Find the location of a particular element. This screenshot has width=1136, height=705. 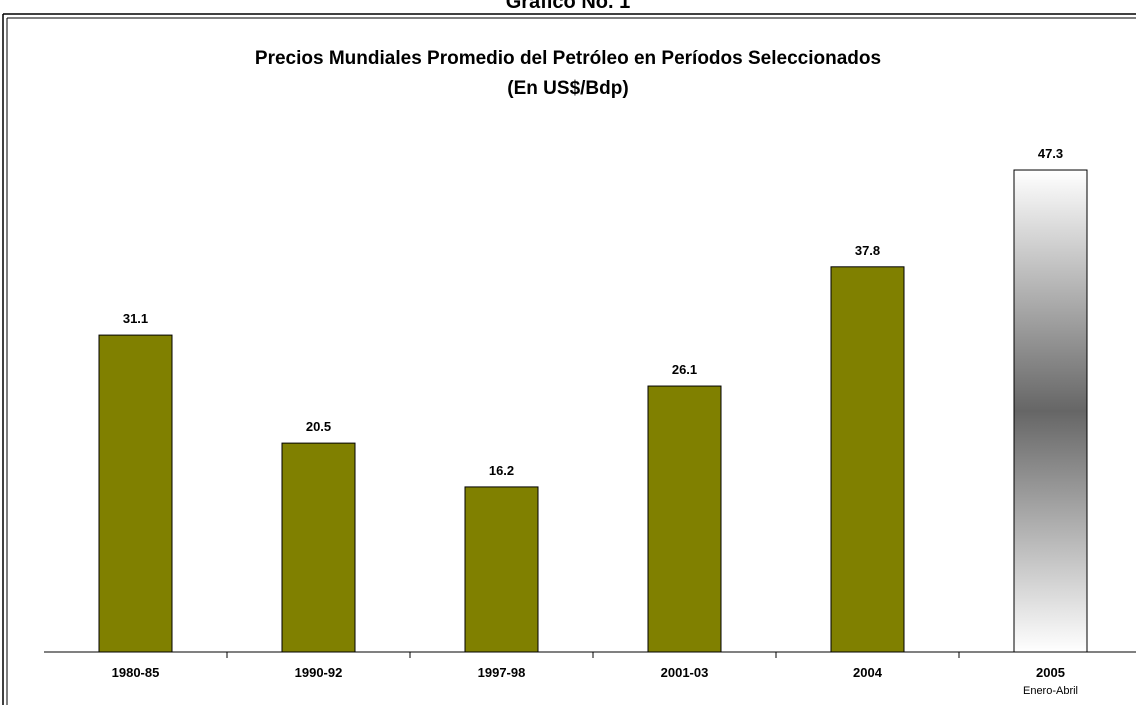

chart-heading: Gráfico No. 1 is located at coordinates (568, 6).